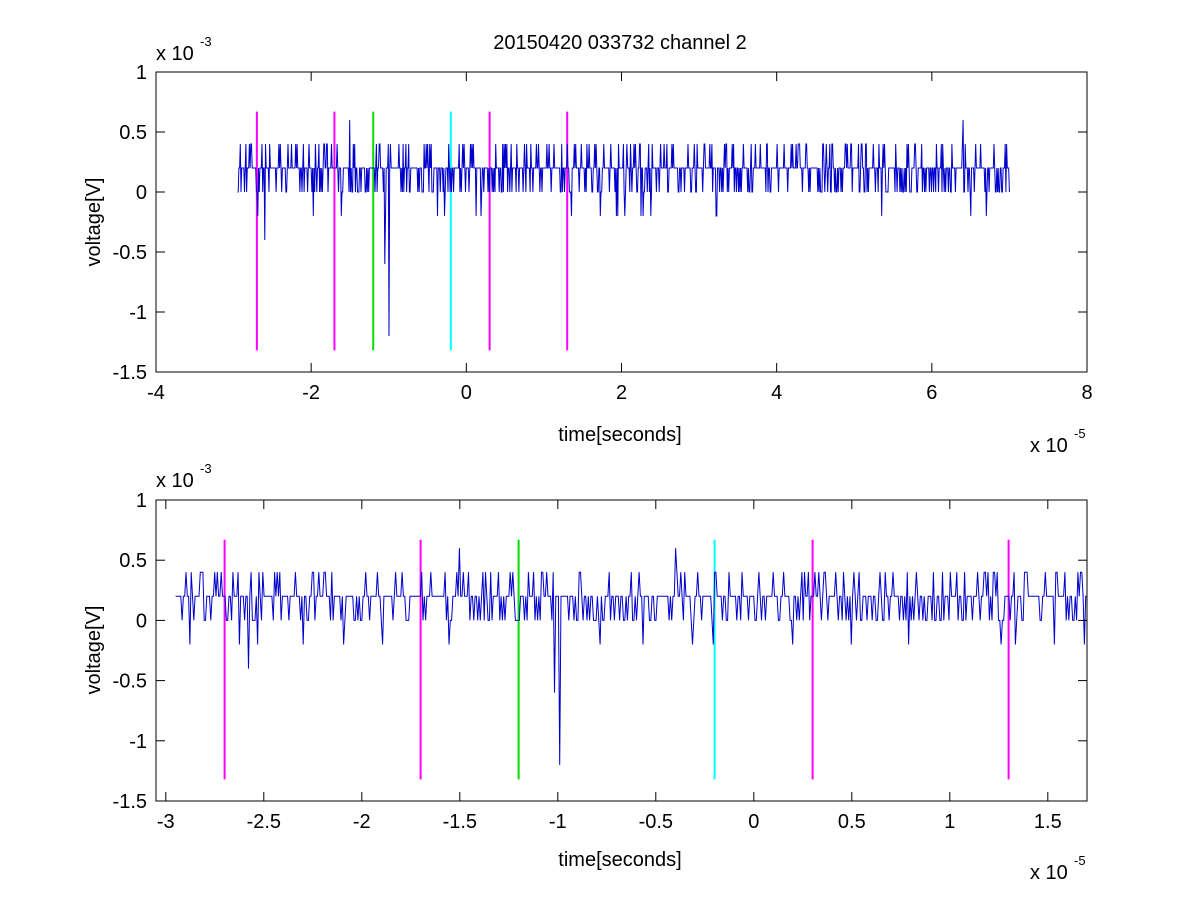 This screenshot has width=1200, height=901. I want to click on top-plot-x-tick-label: -4, so click(156, 393).